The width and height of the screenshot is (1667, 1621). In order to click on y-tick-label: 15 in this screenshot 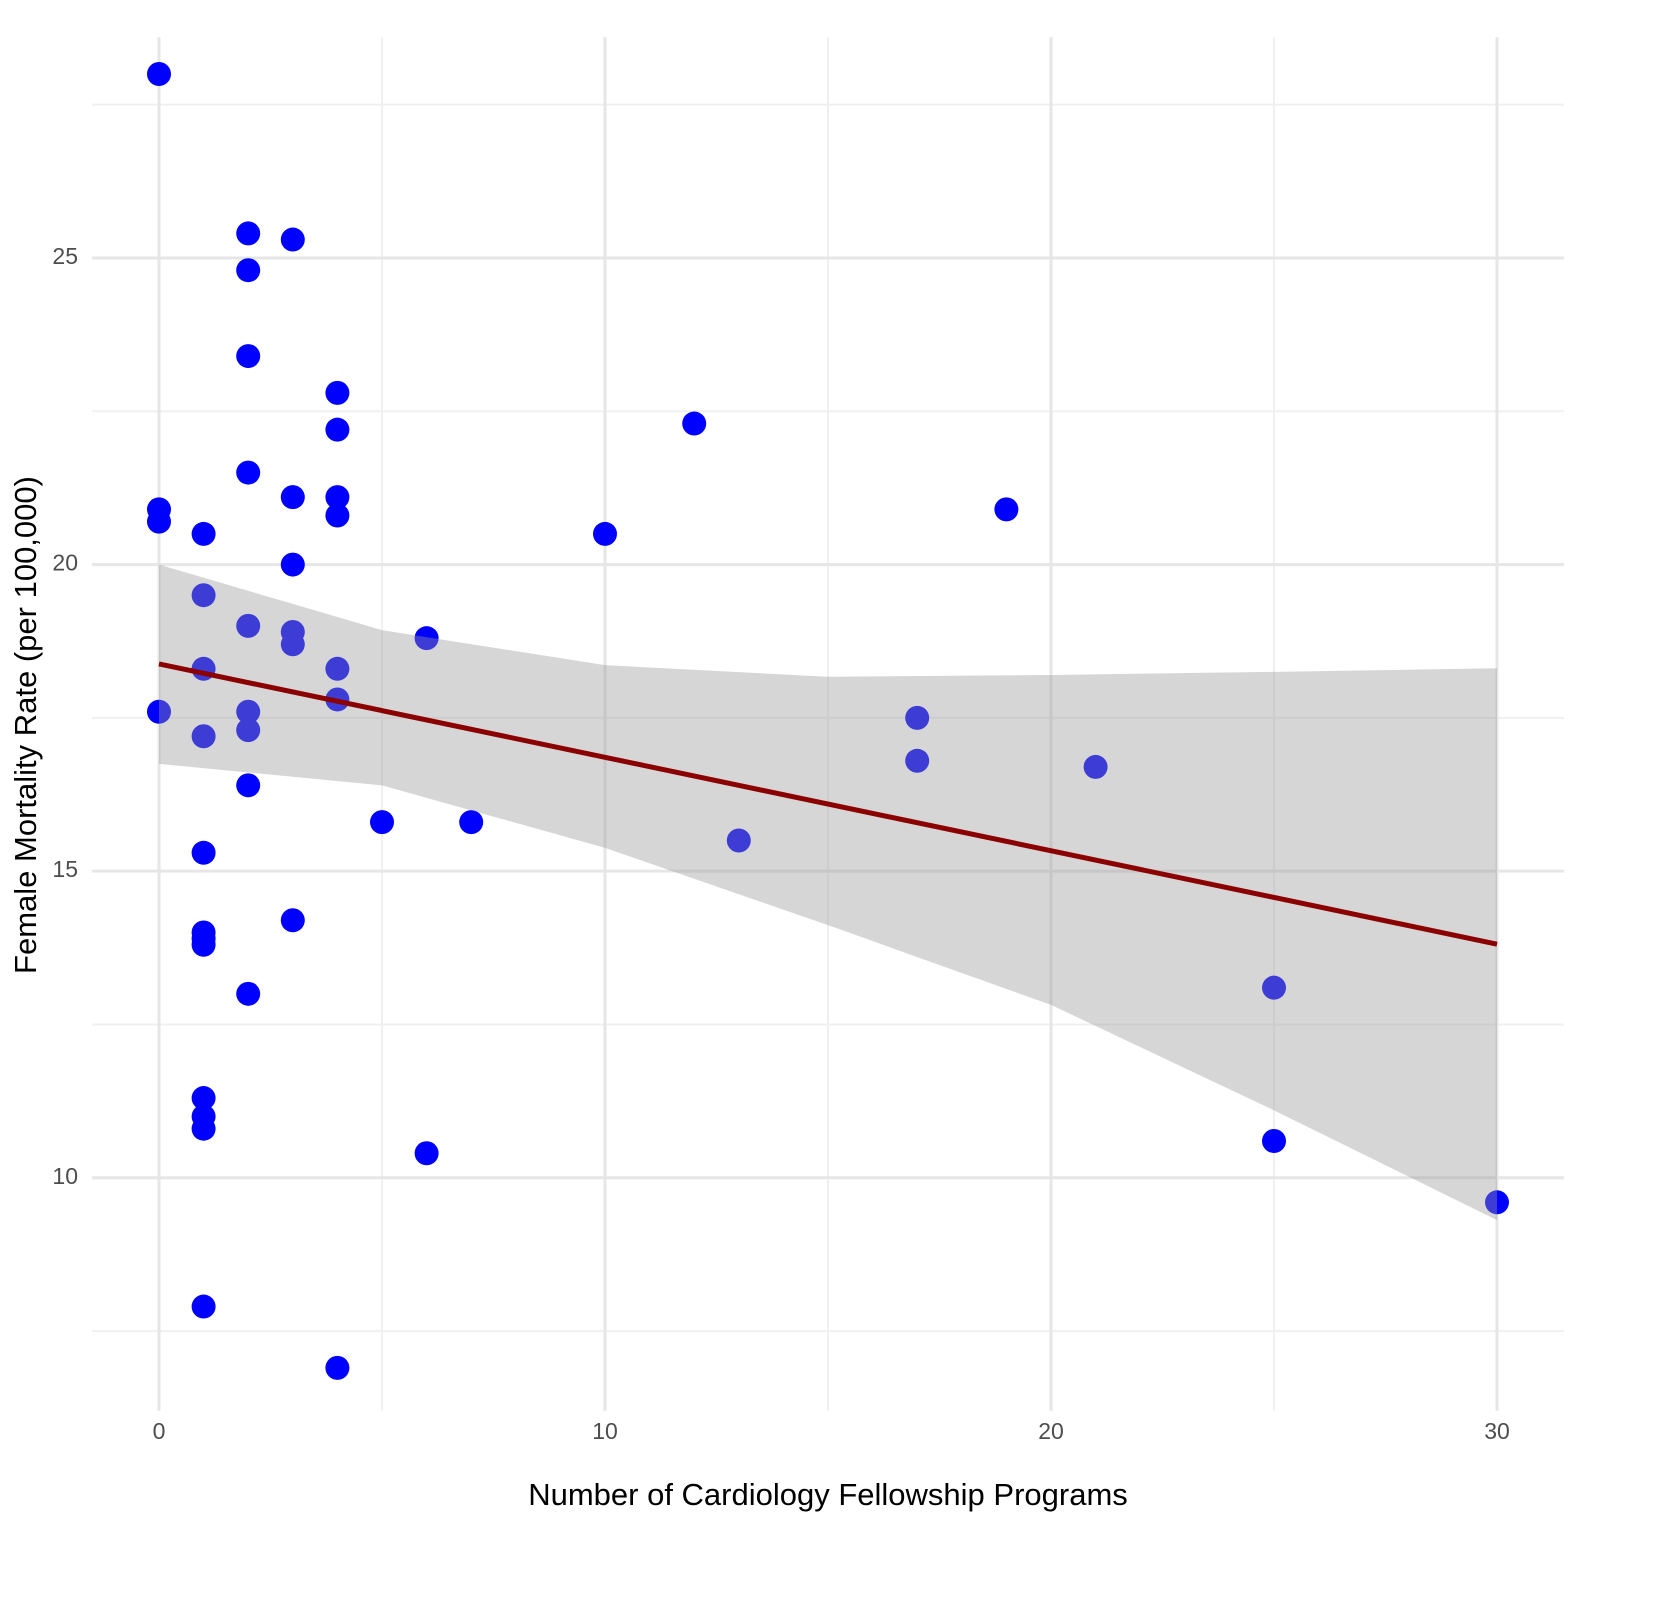, I will do `click(65, 869)`.